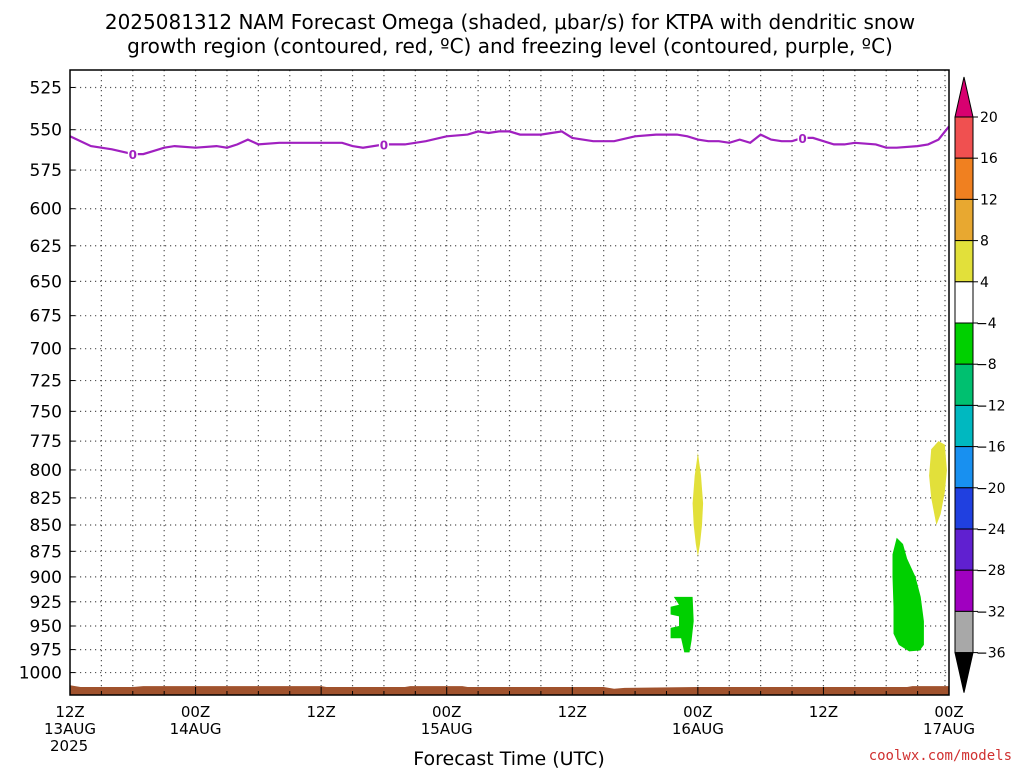  I want to click on omega-shading, so click(808, 547).